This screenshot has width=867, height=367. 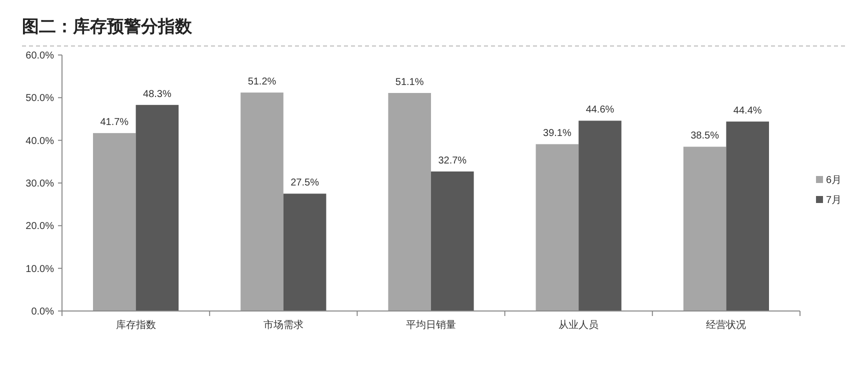 What do you see at coordinates (452, 160) in the screenshot?
I see `data-label: 32.7%` at bounding box center [452, 160].